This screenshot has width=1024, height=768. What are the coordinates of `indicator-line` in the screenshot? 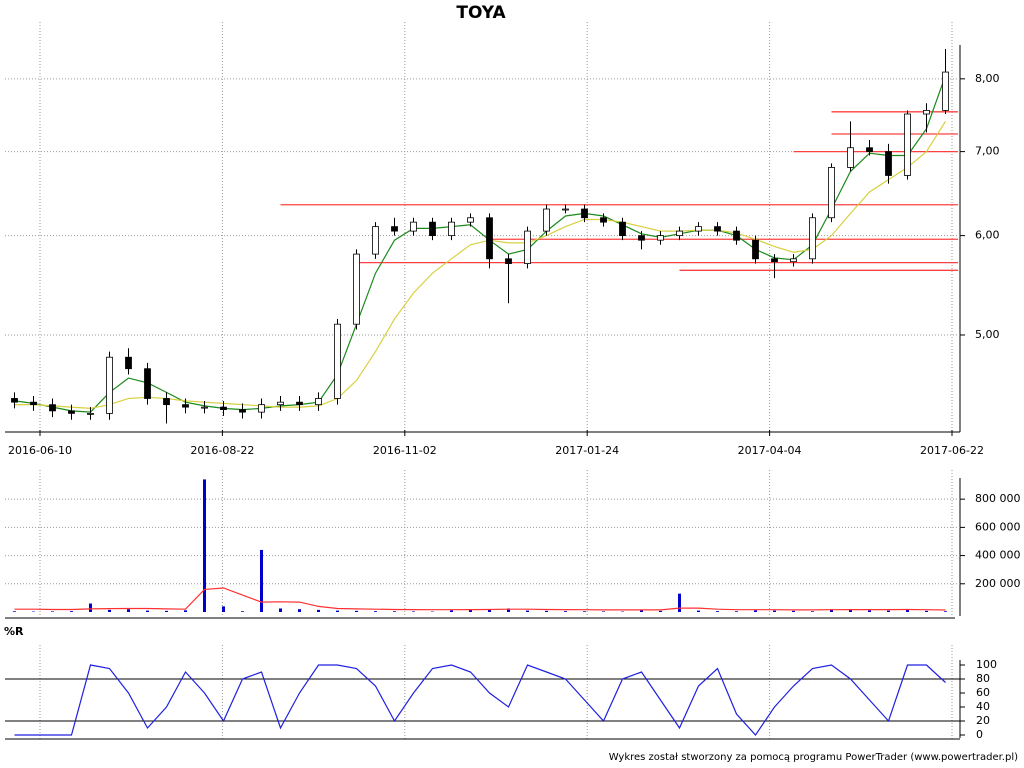 It's located at (480, 700).